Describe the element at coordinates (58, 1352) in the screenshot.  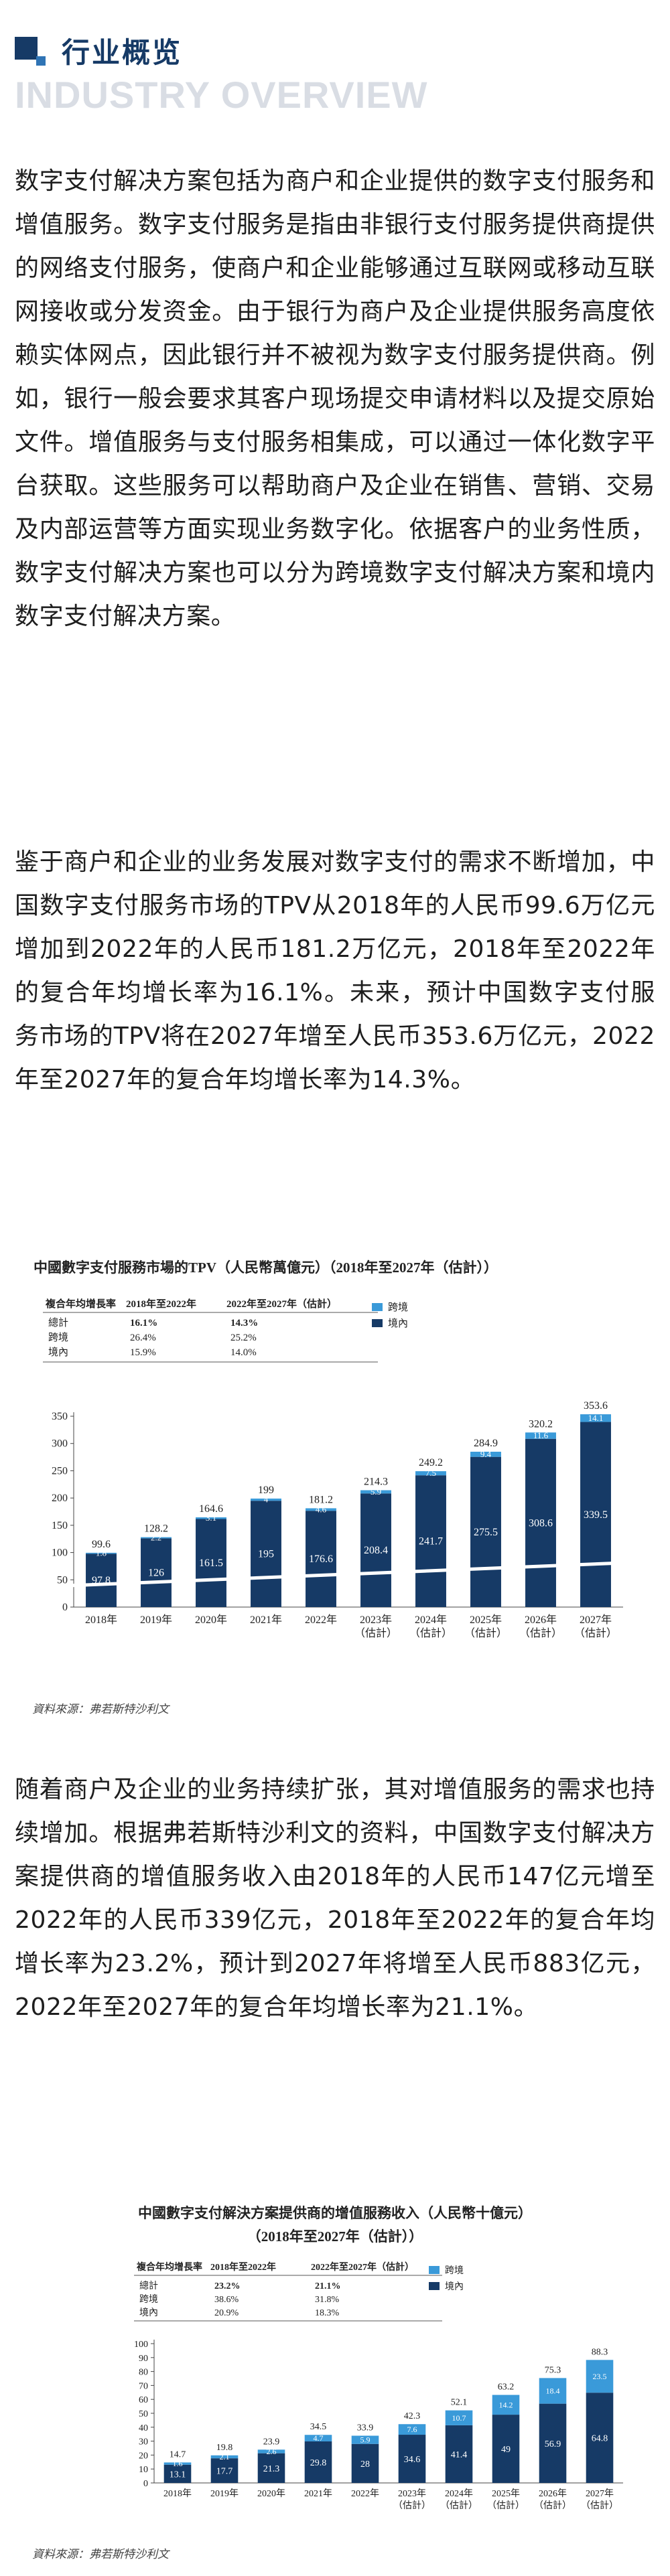
I see `cagr-cell-2-0: 境內` at that location.